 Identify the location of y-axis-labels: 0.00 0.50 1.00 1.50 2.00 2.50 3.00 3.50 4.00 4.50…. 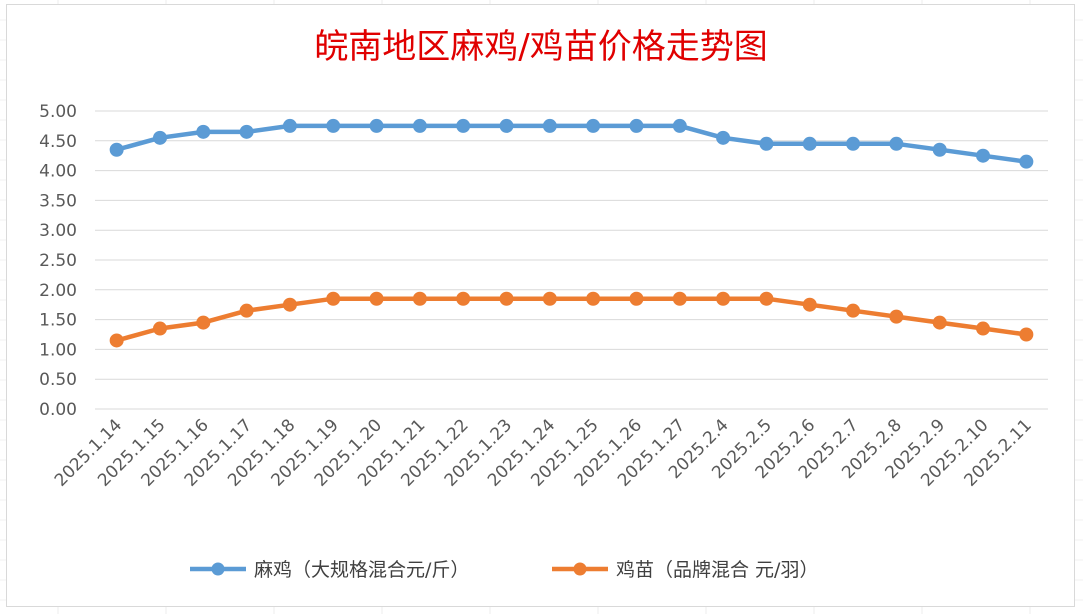
(58, 261).